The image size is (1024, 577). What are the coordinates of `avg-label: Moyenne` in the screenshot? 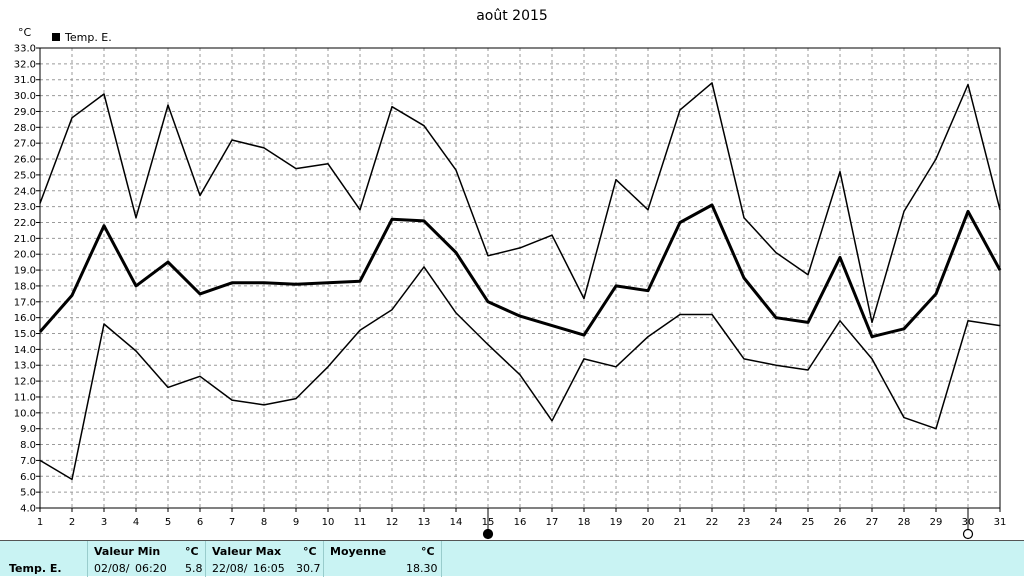 It's located at (358, 551).